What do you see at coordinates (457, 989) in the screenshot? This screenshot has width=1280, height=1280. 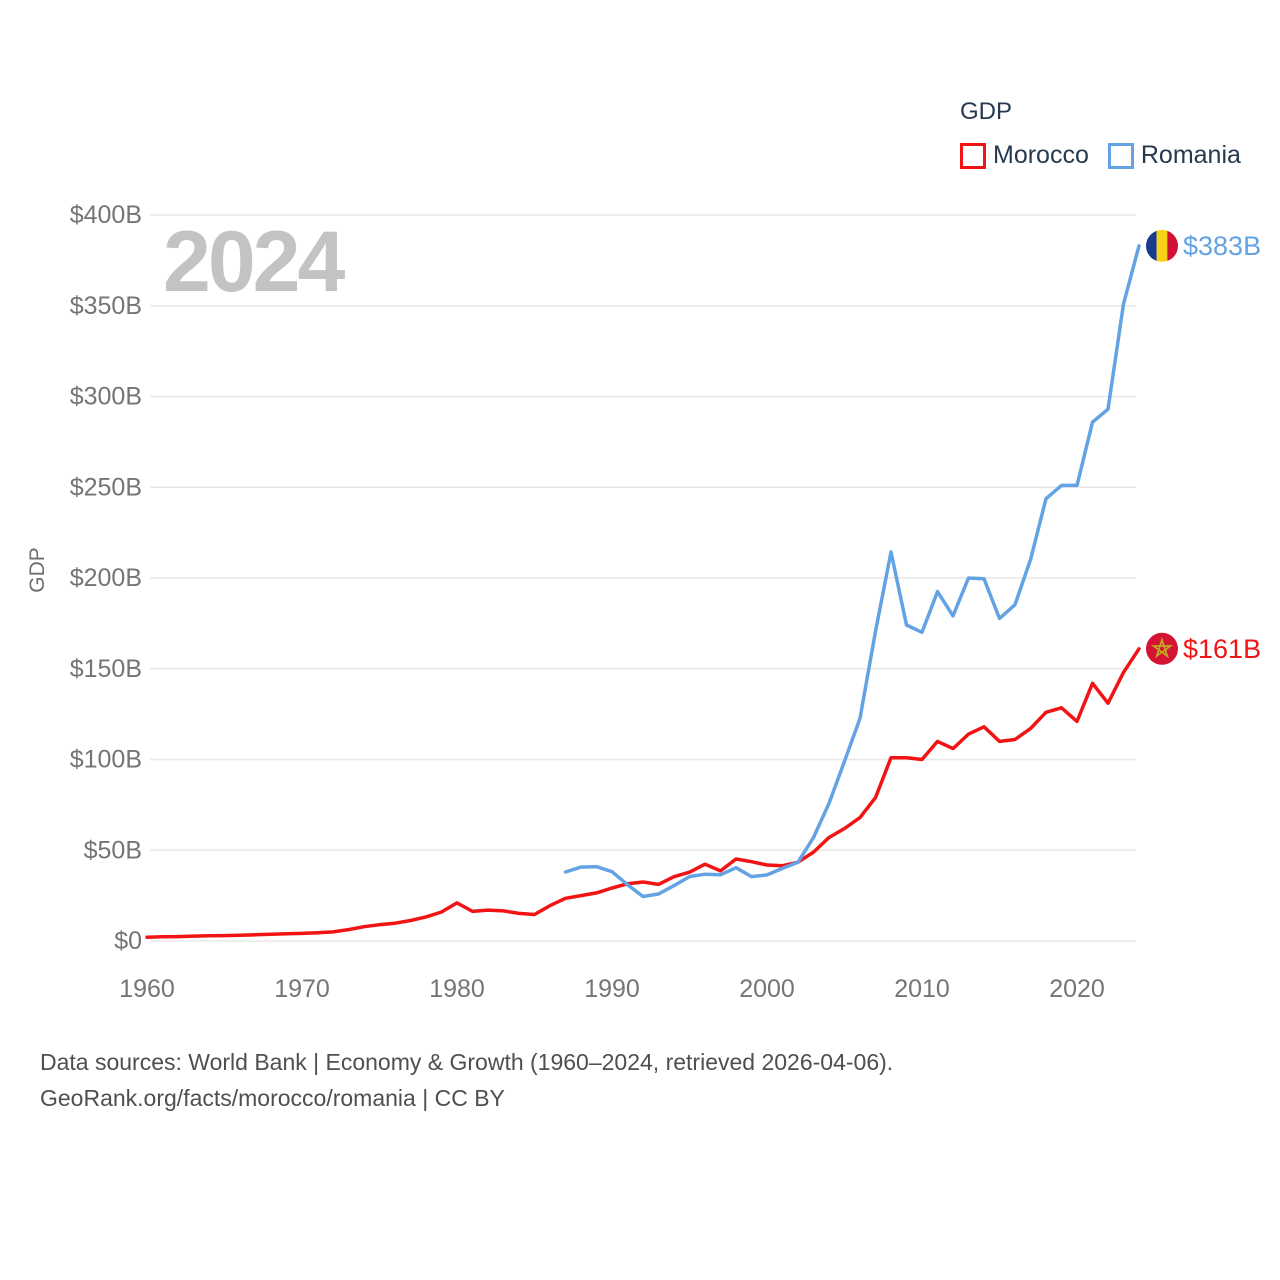 I see `x-tick-label: 1980` at bounding box center [457, 989].